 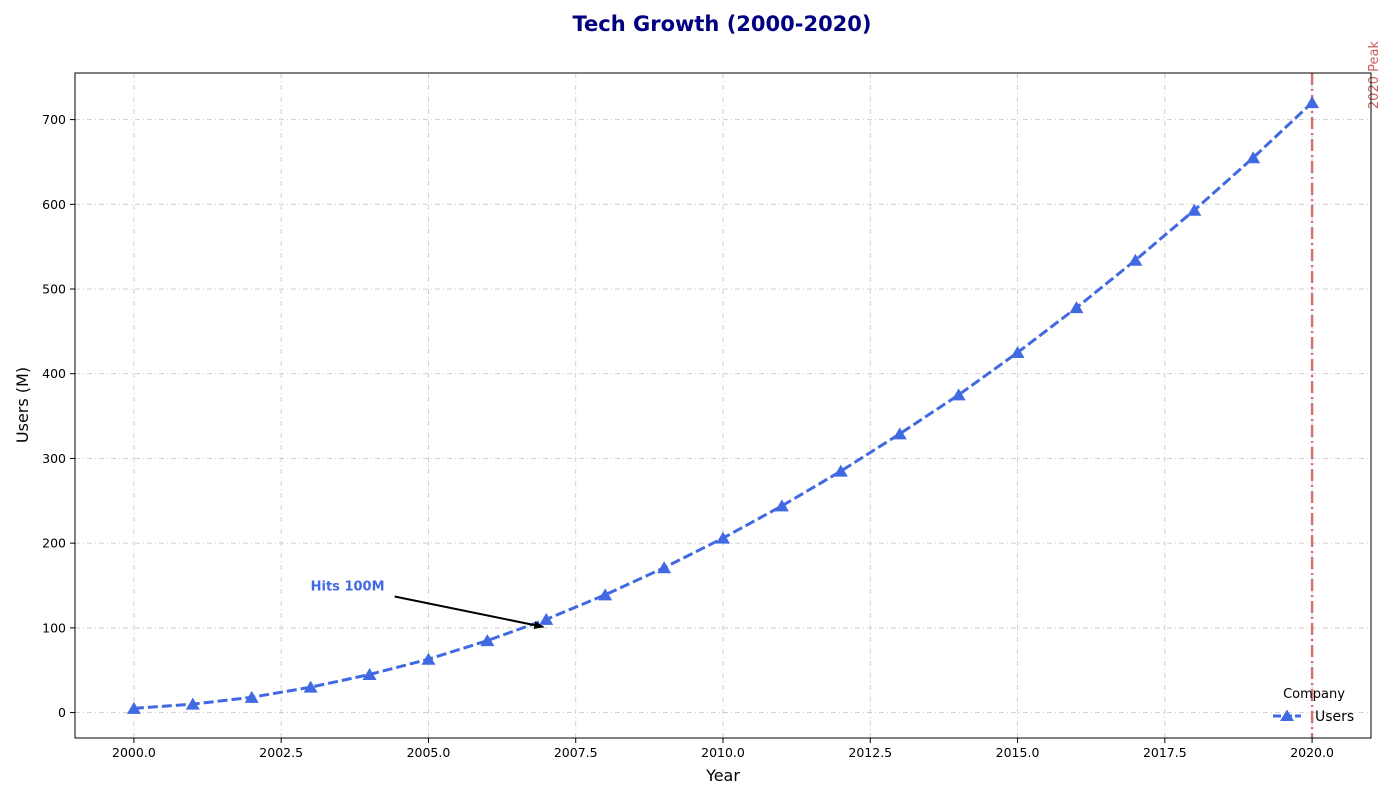 I want to click on y-tick-label: 400, so click(x=54, y=373).